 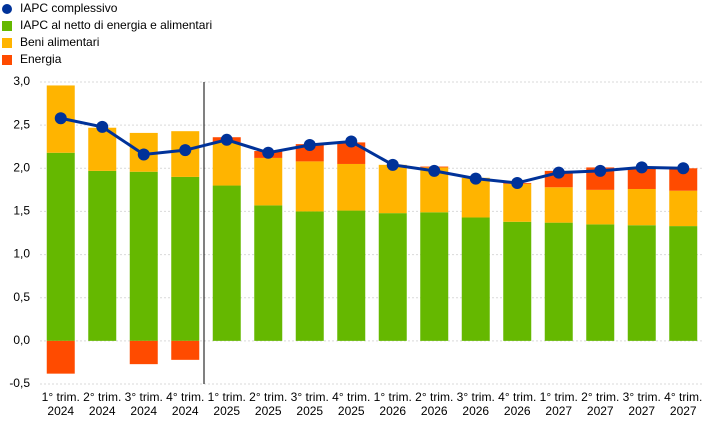 What do you see at coordinates (372, 150) in the screenshot?
I see `line` at bounding box center [372, 150].